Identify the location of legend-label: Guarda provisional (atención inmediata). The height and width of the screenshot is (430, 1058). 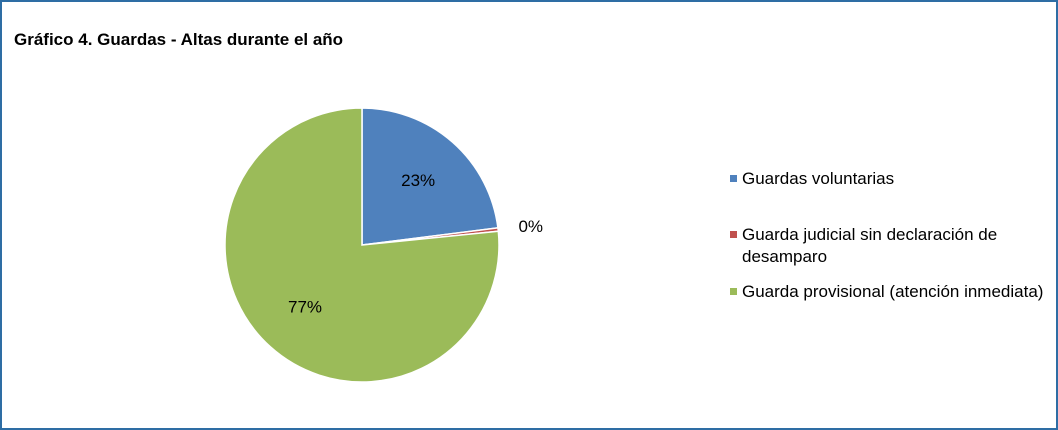
(893, 291).